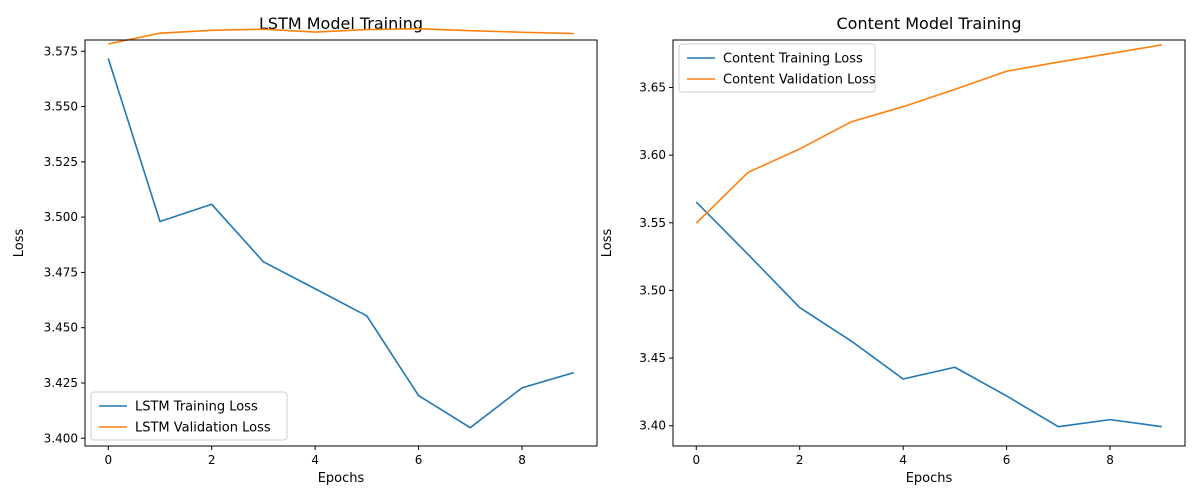  What do you see at coordinates (61, 107) in the screenshot?
I see `y-tick-label: 3.550` at bounding box center [61, 107].